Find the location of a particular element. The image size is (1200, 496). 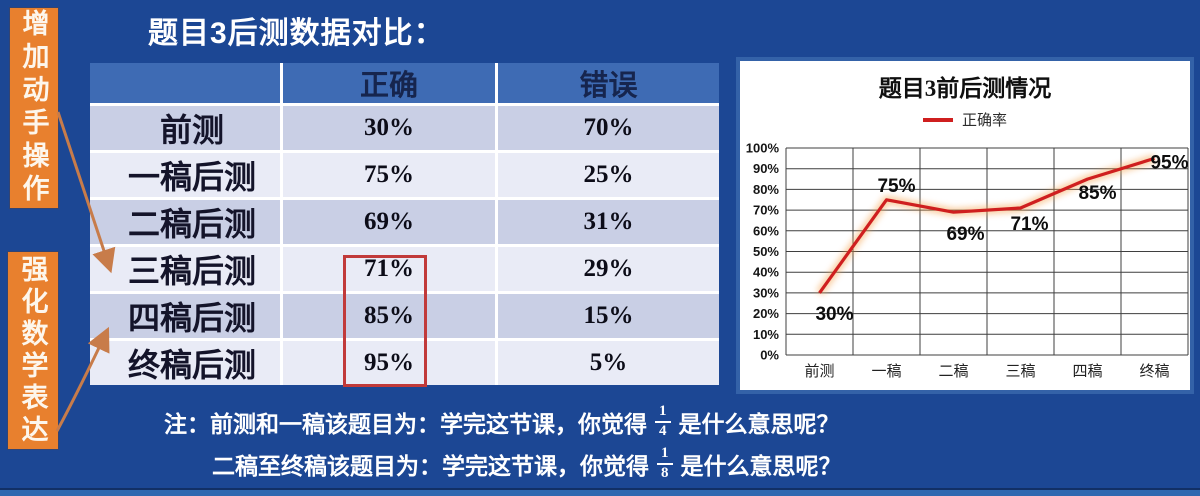

x-axis-tick-label: 三稿 is located at coordinates (1020, 371).